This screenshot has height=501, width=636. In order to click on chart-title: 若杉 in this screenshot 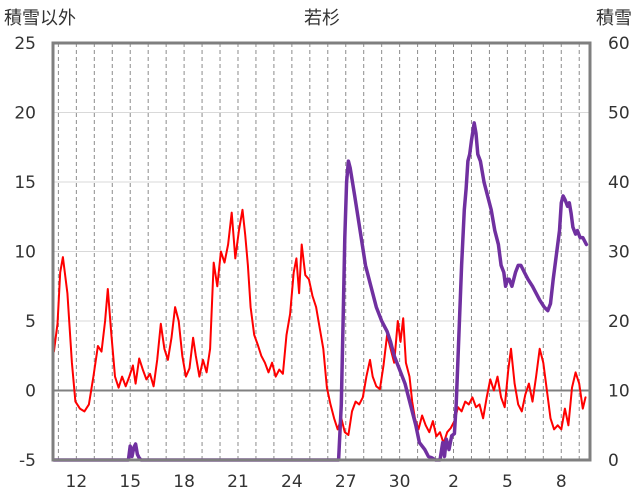, I will do `click(322, 18)`.